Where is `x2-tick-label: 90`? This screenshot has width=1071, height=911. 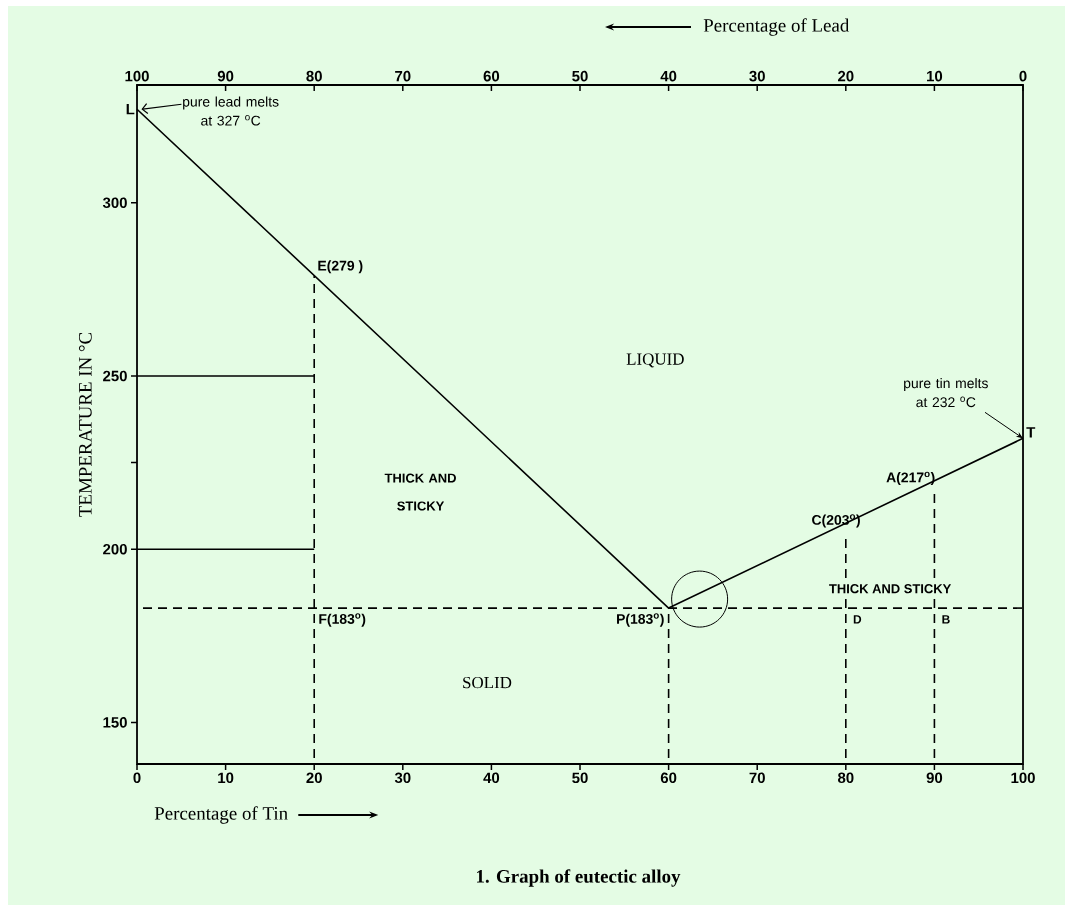
x2-tick-label: 90 is located at coordinates (225, 76).